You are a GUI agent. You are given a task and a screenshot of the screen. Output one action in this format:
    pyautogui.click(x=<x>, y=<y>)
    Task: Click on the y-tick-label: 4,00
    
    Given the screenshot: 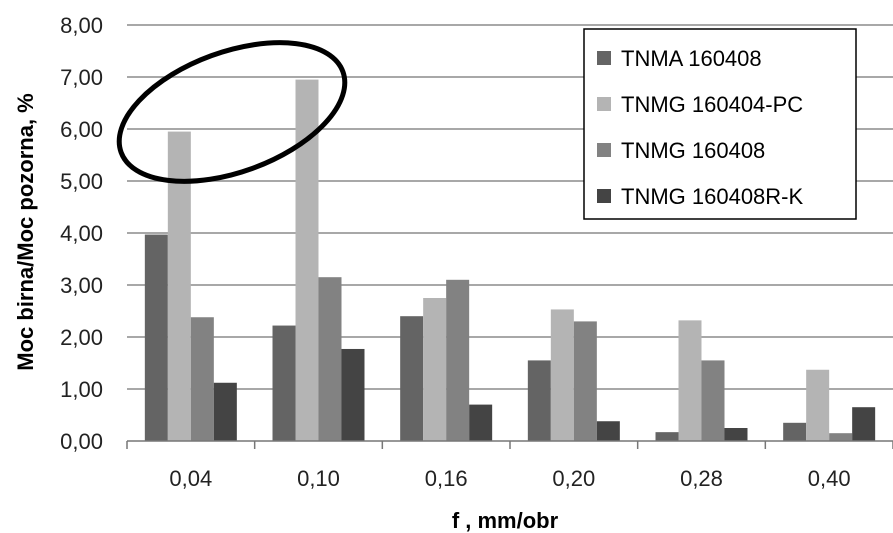 What is the action you would take?
    pyautogui.click(x=81, y=233)
    